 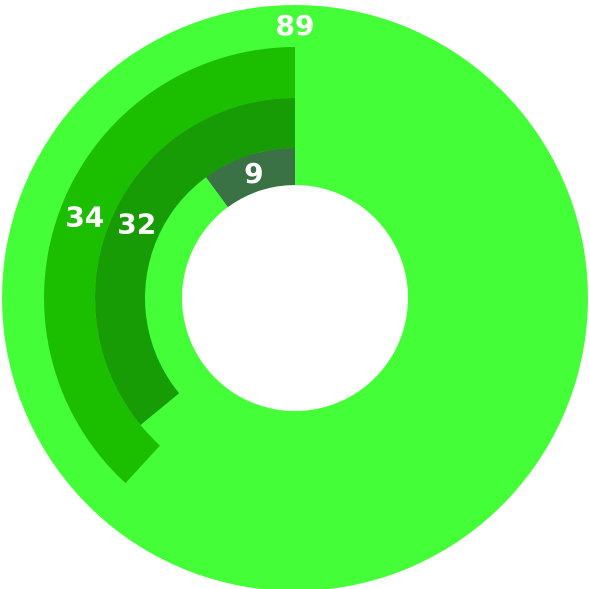 I want to click on value-label: 89, so click(x=295, y=25).